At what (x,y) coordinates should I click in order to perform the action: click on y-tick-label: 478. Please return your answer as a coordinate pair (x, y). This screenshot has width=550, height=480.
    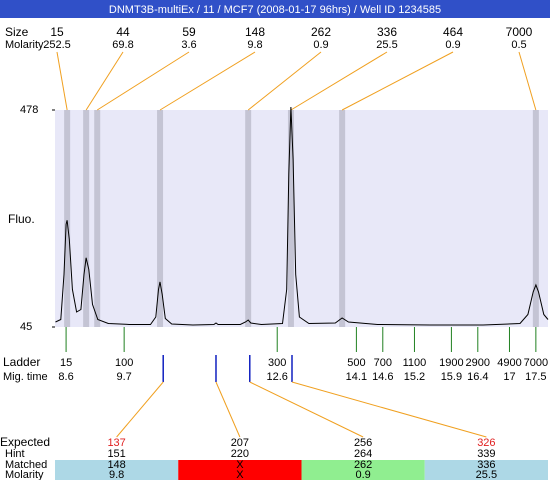
    Looking at the image, I should click on (29, 110).